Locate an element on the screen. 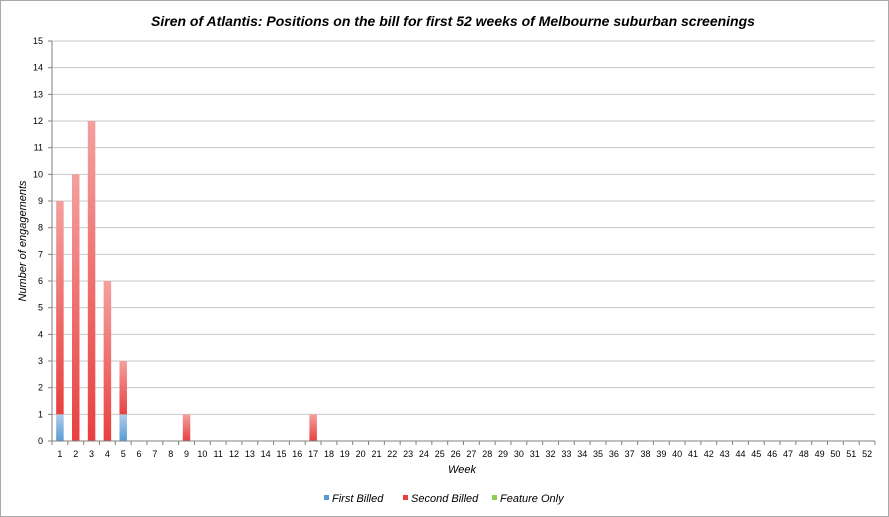  x-tick-label: 10 is located at coordinates (202, 454).